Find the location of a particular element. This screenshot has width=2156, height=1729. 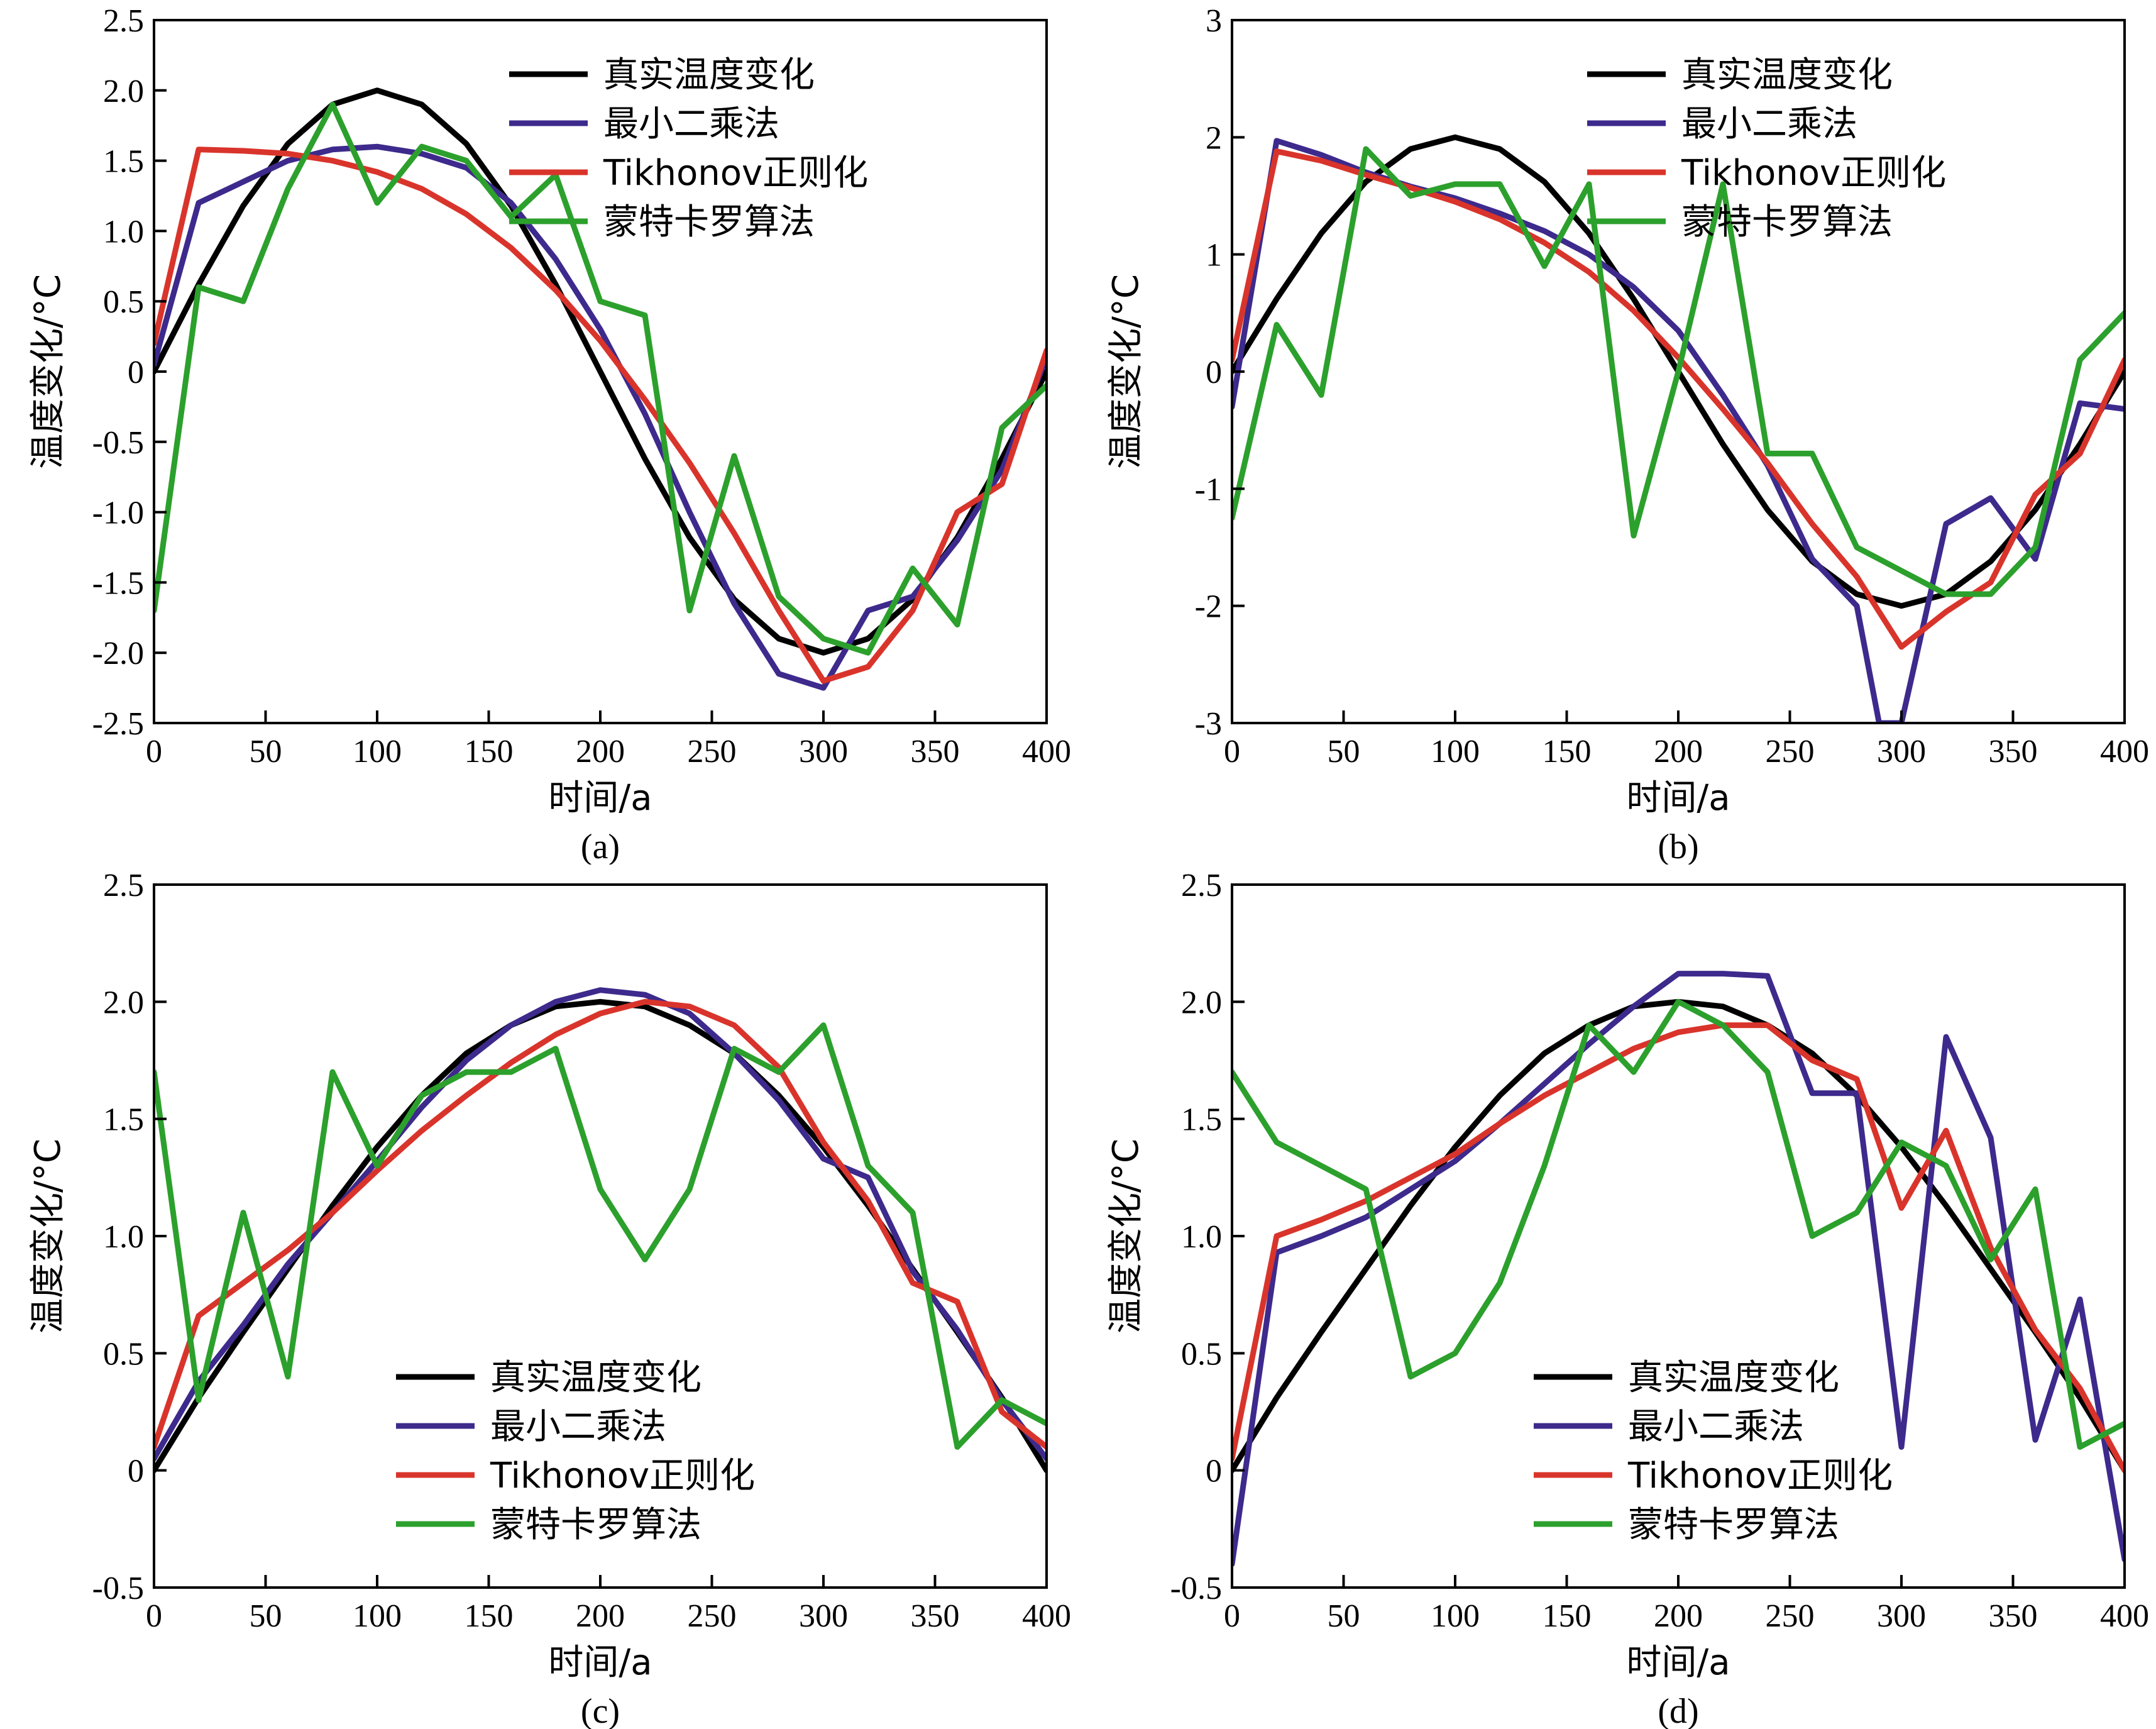

panel-label: (b) is located at coordinates (1678, 845).